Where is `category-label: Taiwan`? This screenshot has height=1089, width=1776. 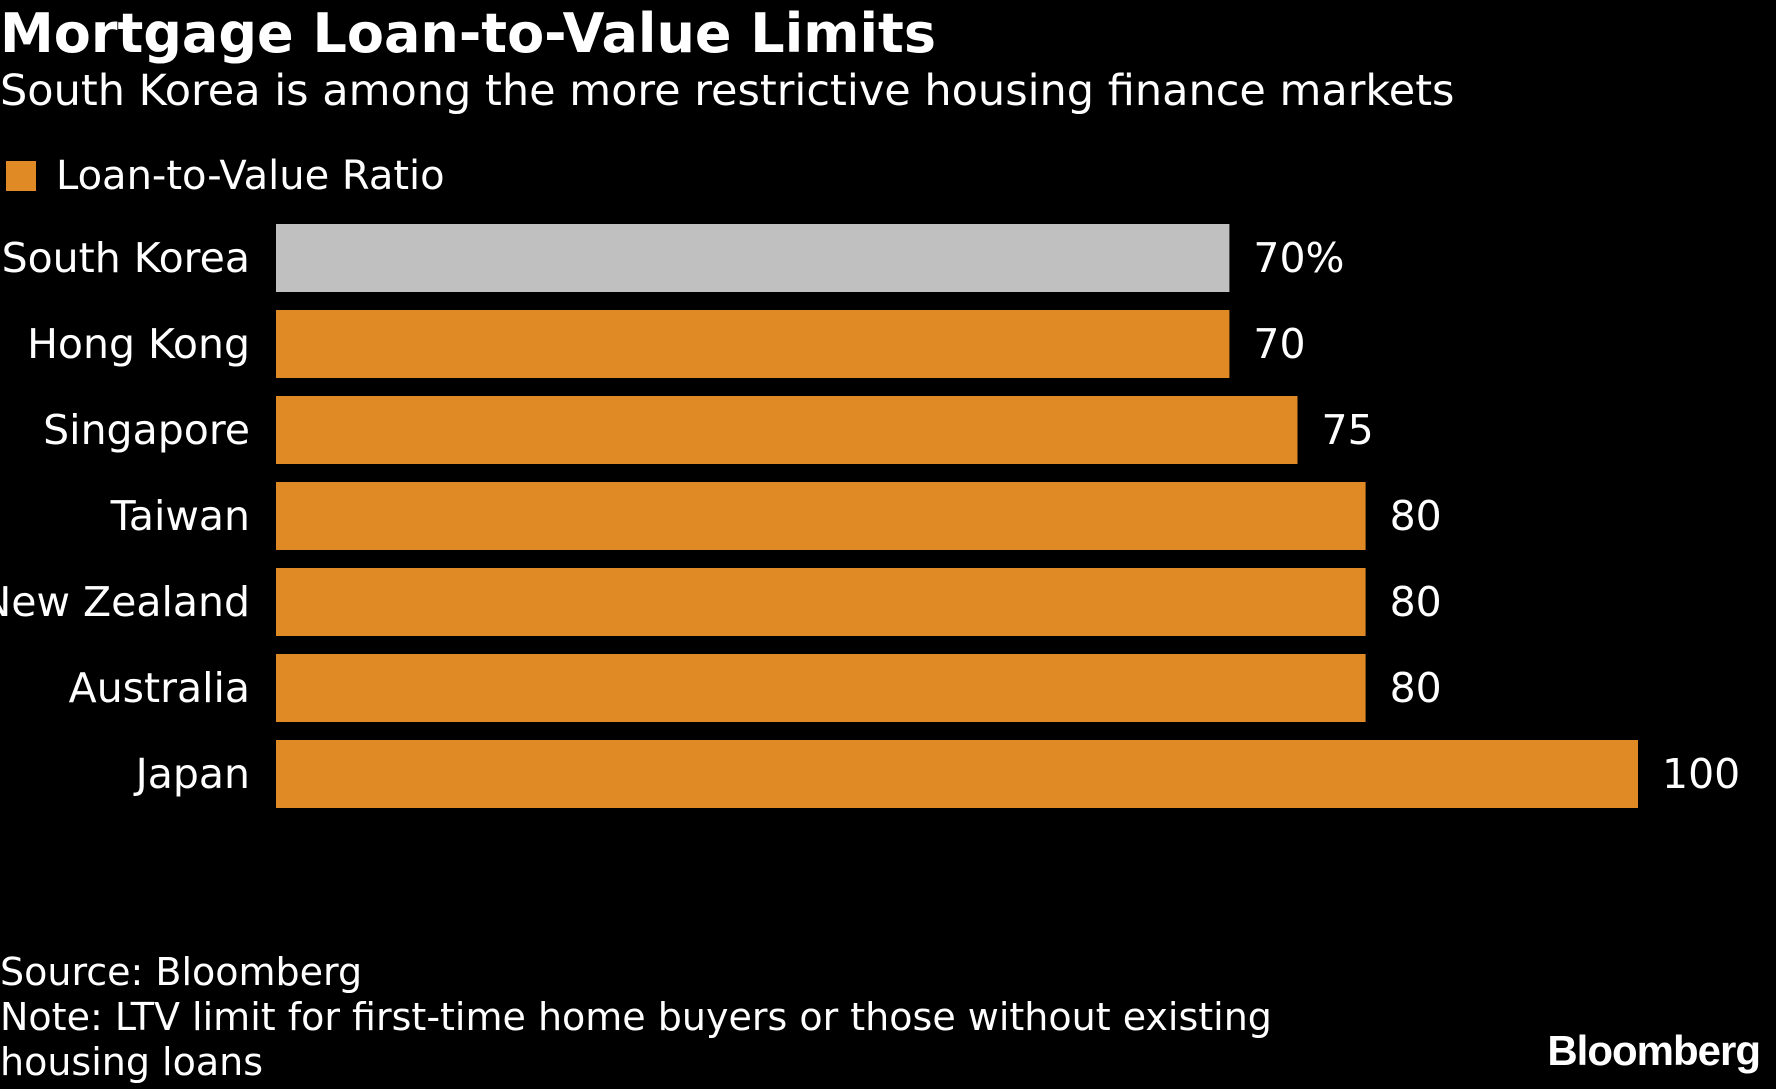 category-label: Taiwan is located at coordinates (180, 516).